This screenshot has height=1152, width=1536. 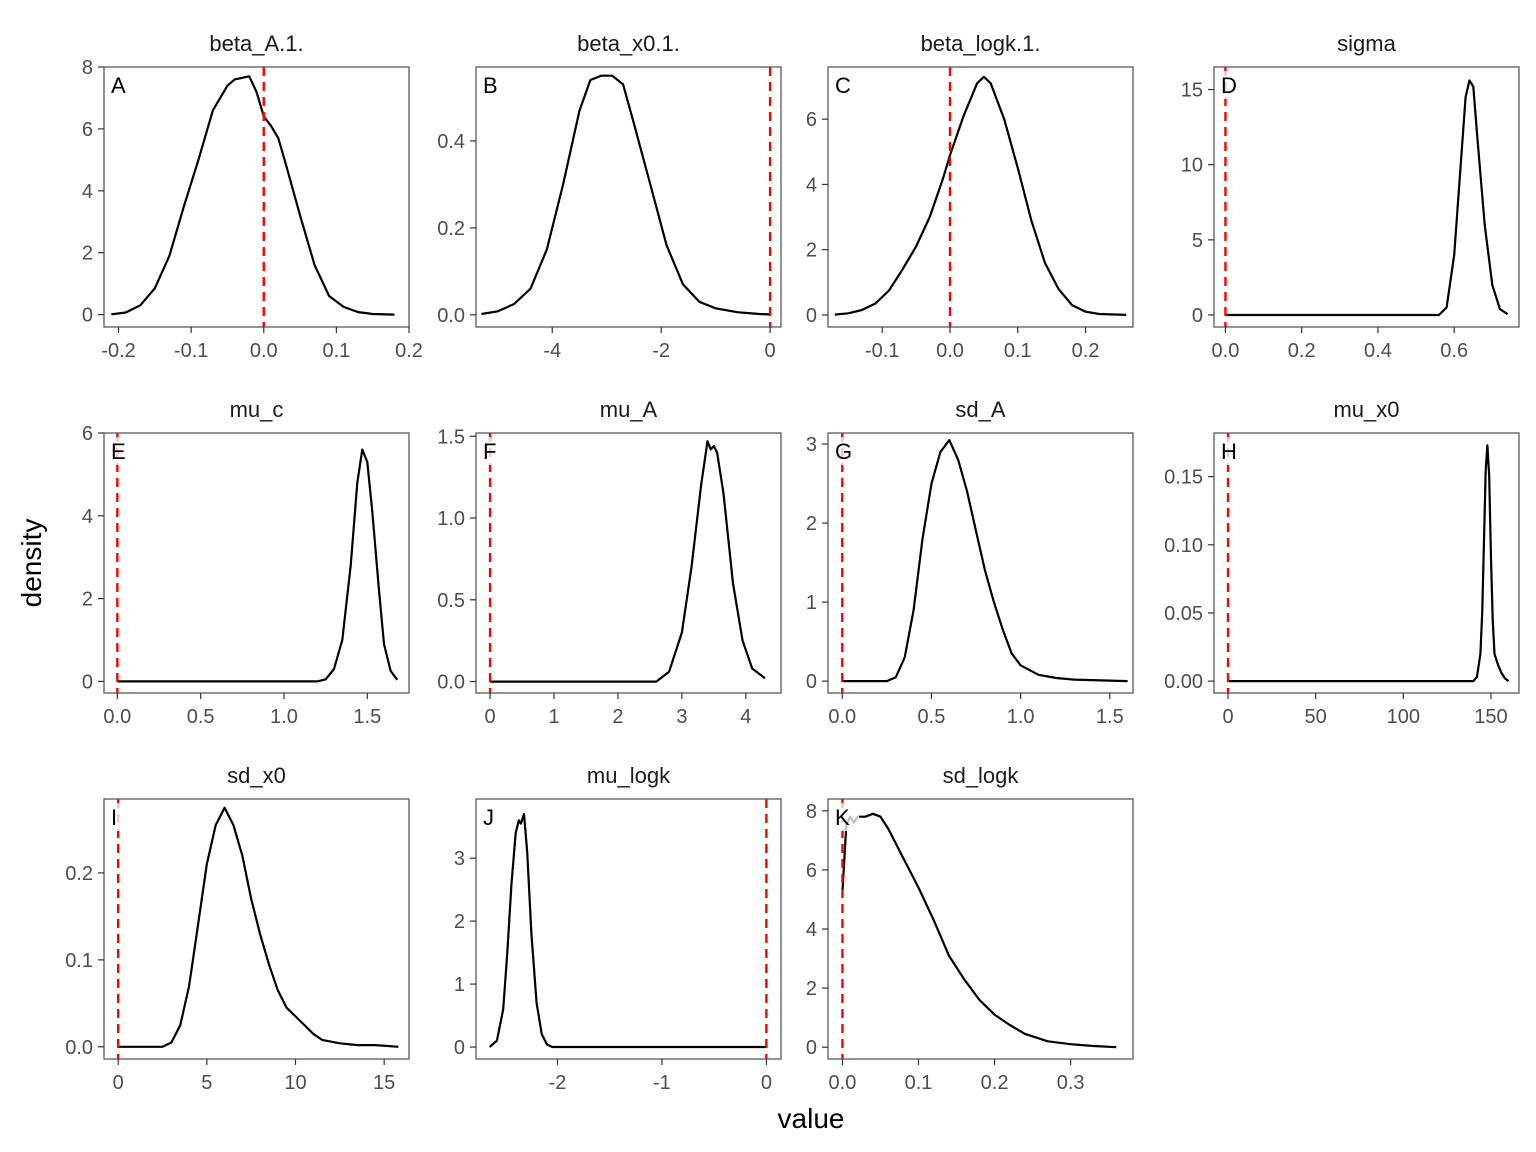 I want to click on x-tick-label: 100, so click(x=1403, y=717).